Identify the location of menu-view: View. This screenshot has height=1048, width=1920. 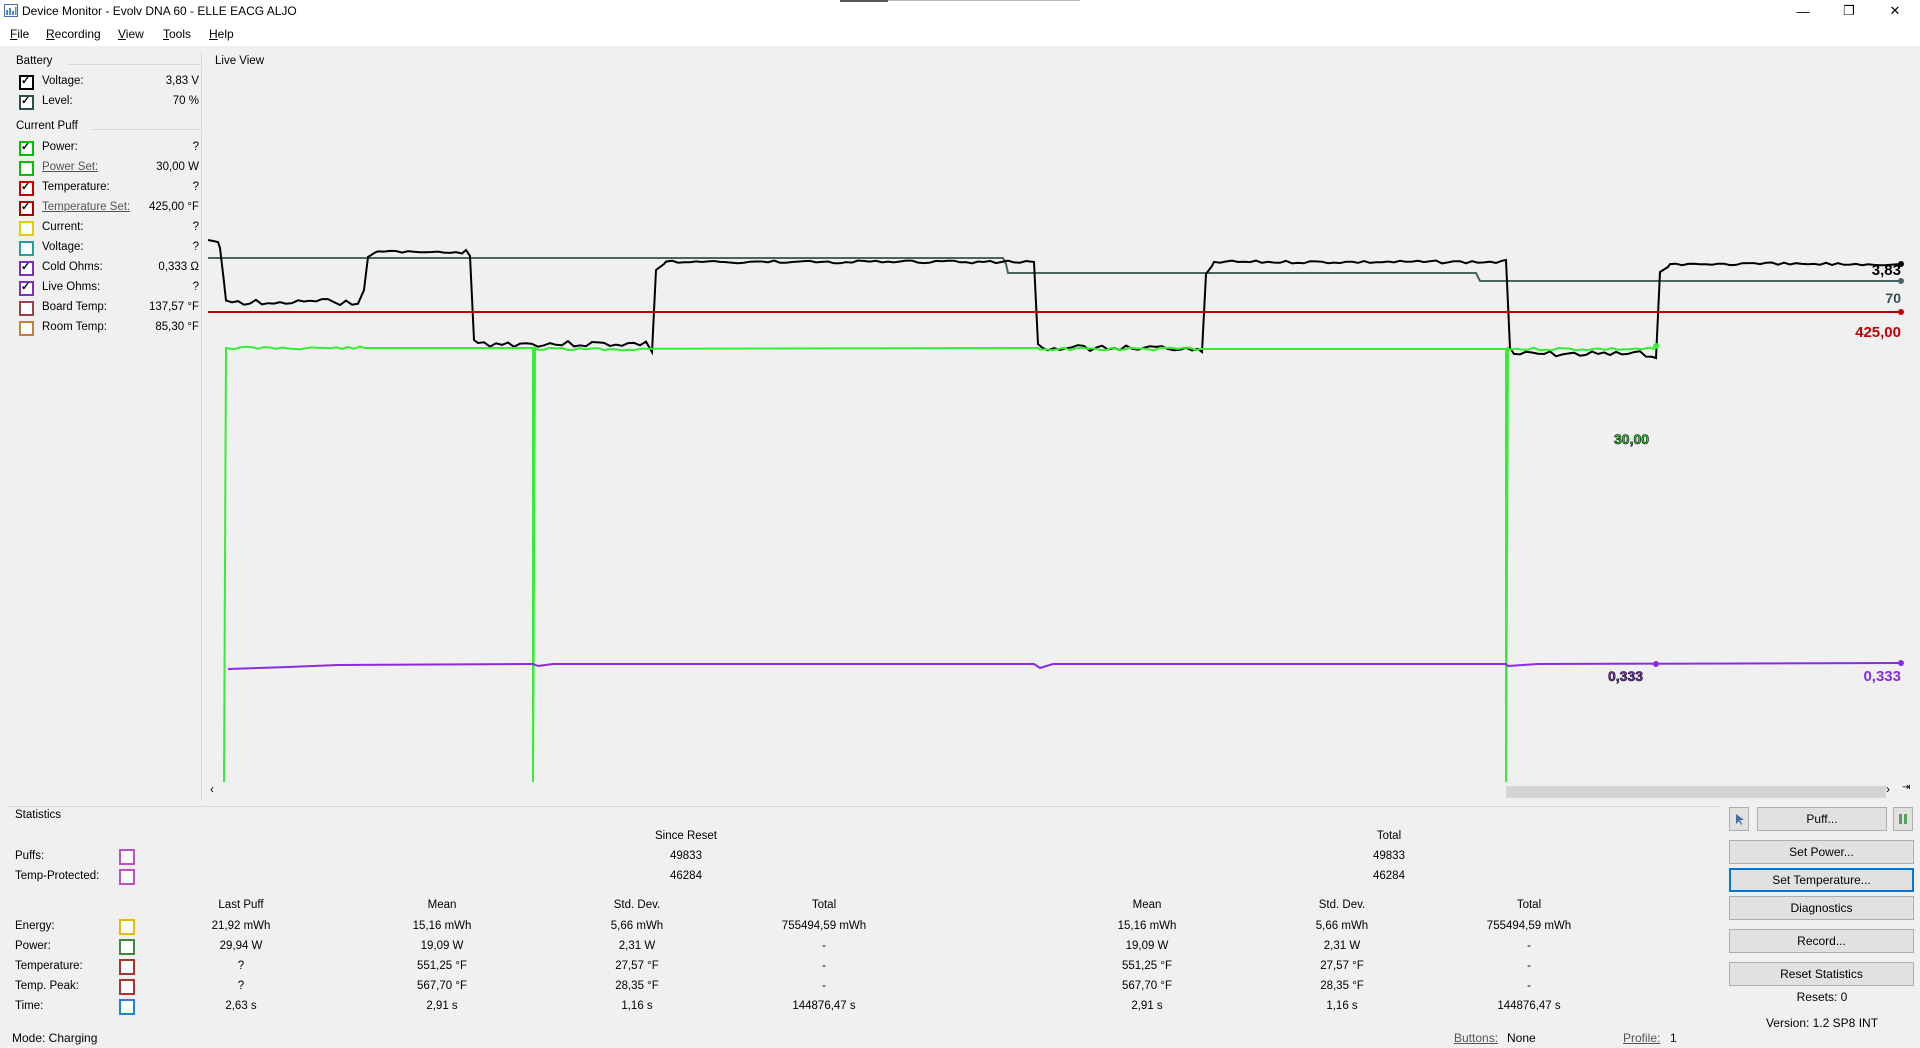
(131, 34).